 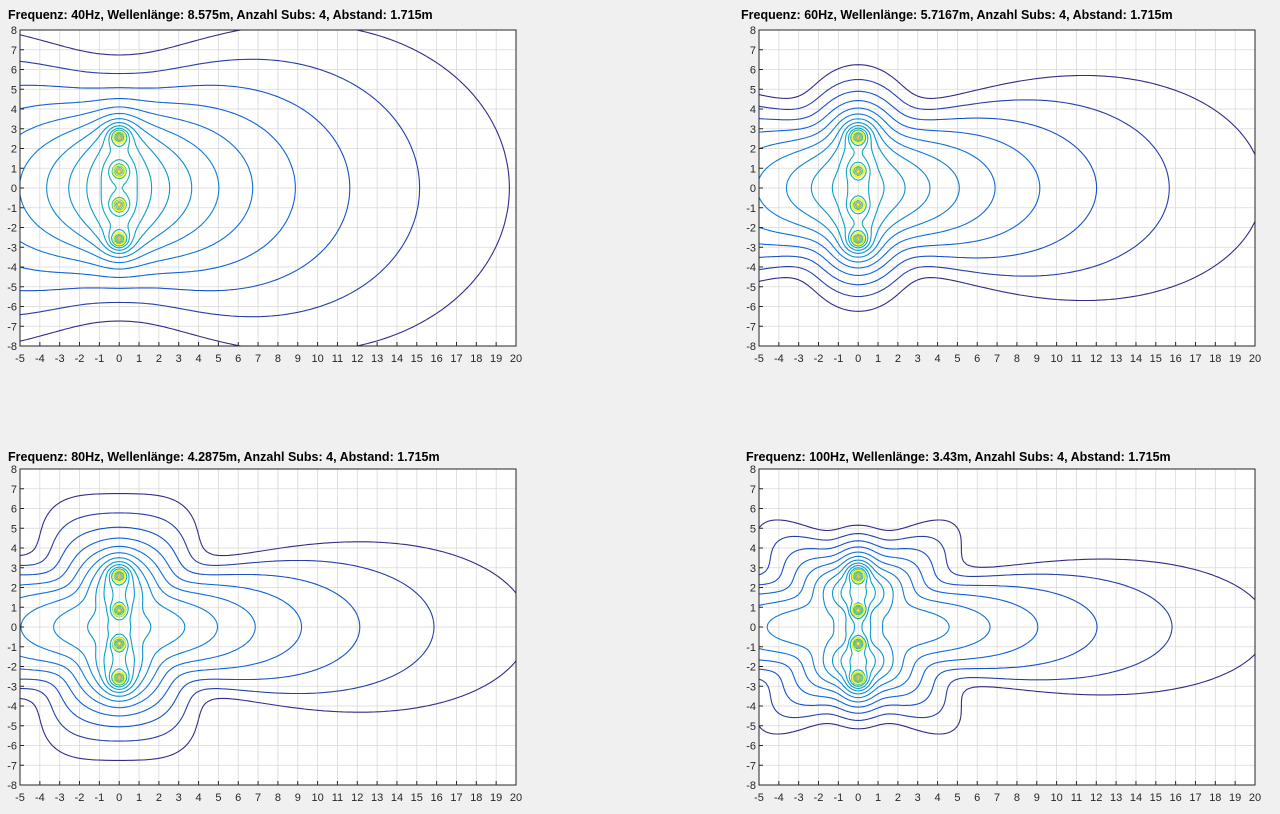 I want to click on x-tick-label: 9, so click(x=298, y=359).